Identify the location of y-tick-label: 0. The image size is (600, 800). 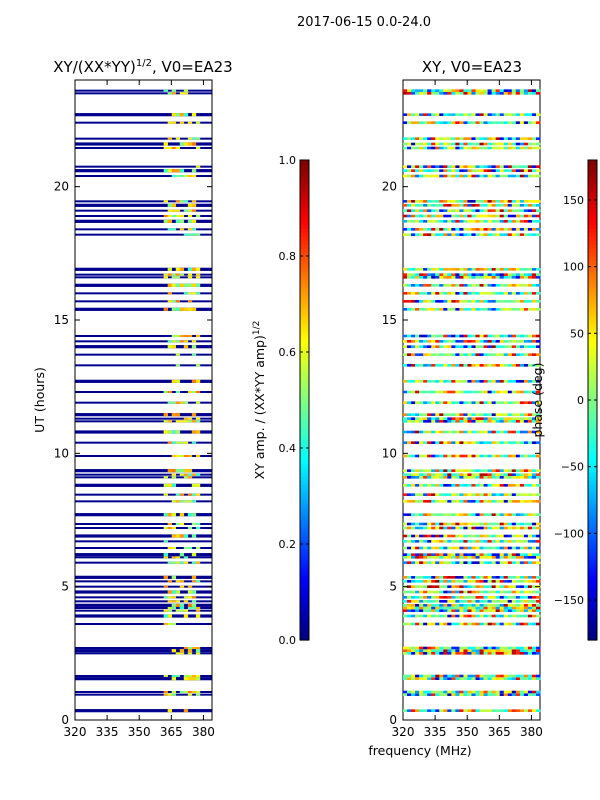
(65, 720).